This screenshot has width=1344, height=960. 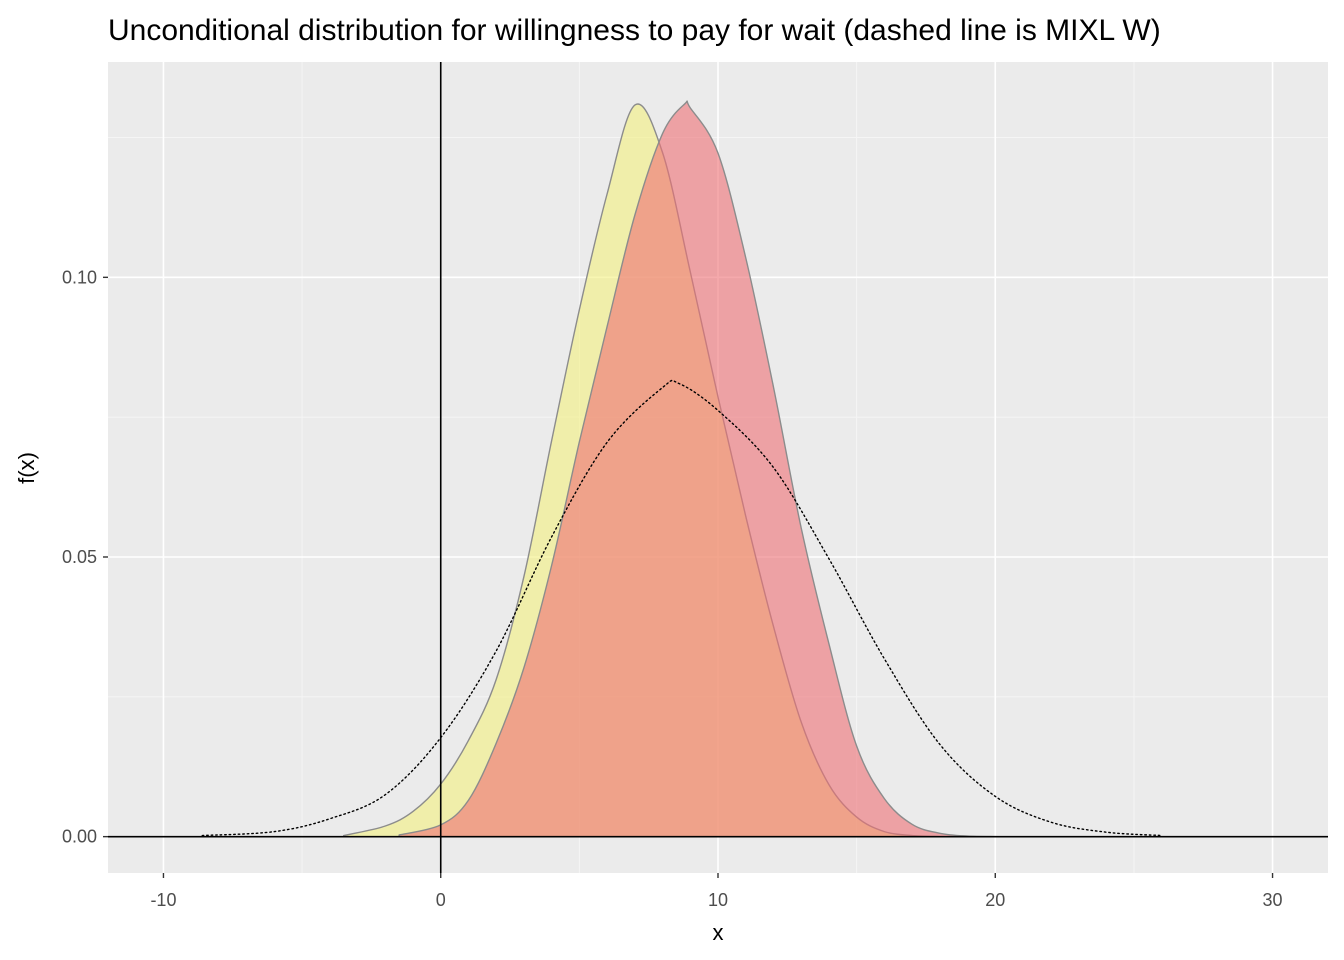 What do you see at coordinates (718, 900) in the screenshot?
I see `x-tick-label: 10` at bounding box center [718, 900].